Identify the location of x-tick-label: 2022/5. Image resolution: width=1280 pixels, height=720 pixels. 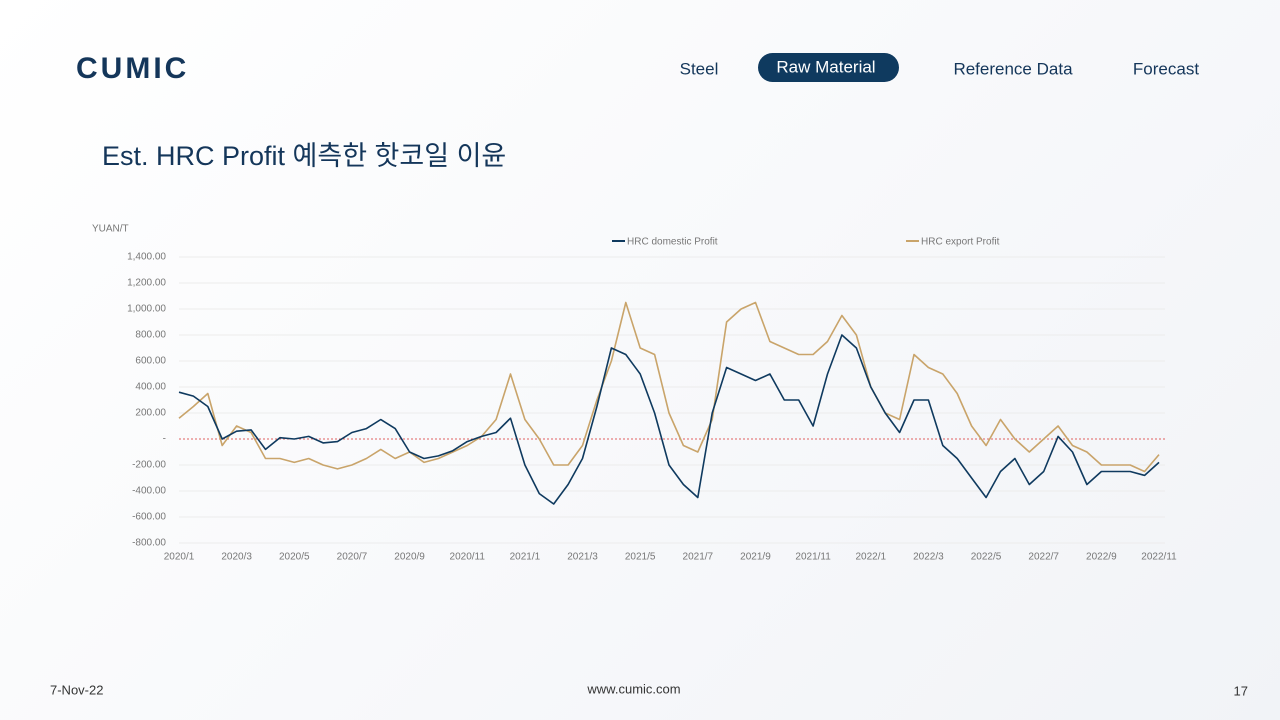
(986, 557).